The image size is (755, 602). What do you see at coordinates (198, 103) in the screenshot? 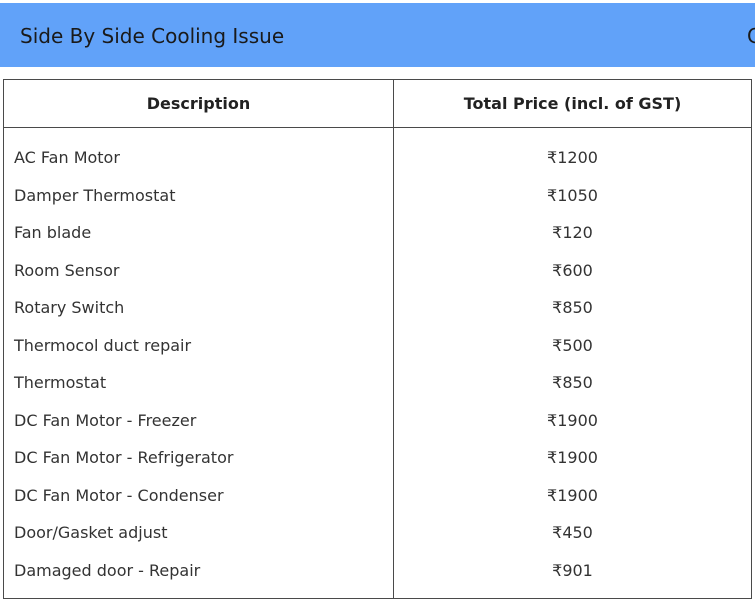
I see `column-header-description: Description` at bounding box center [198, 103].